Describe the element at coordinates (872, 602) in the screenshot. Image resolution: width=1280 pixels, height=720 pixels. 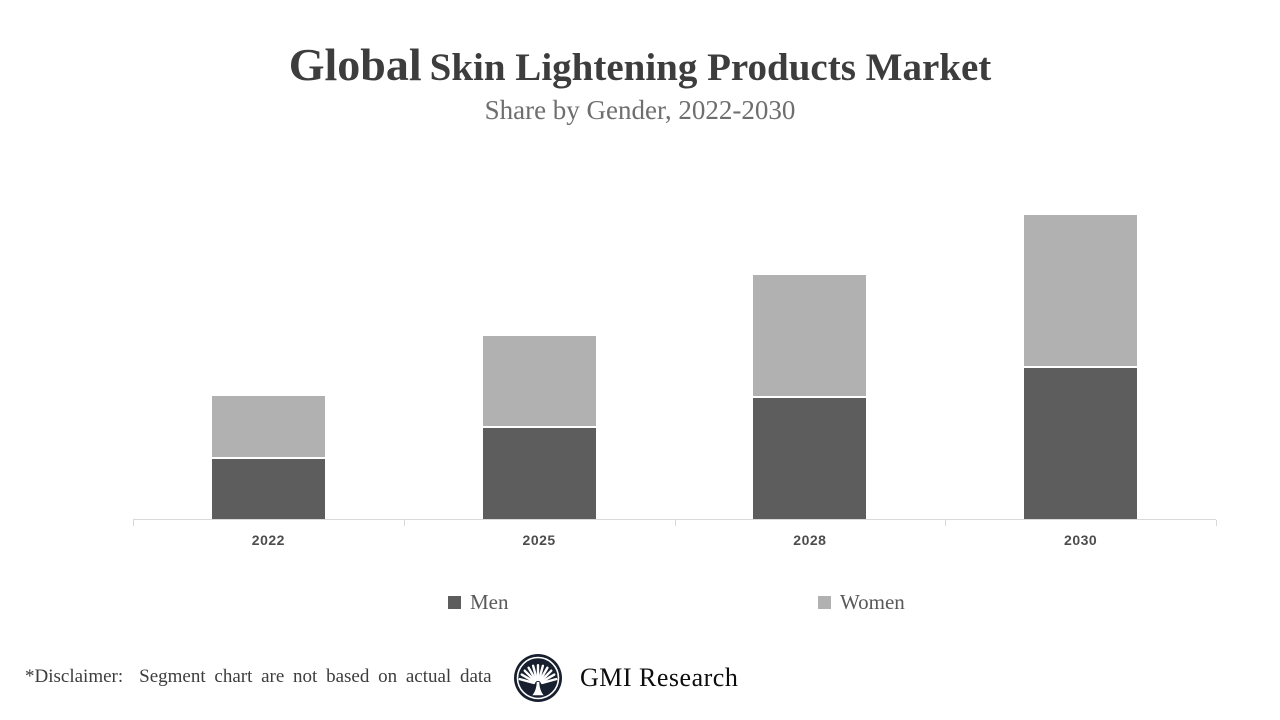
I see `legend-label-women: Women` at that location.